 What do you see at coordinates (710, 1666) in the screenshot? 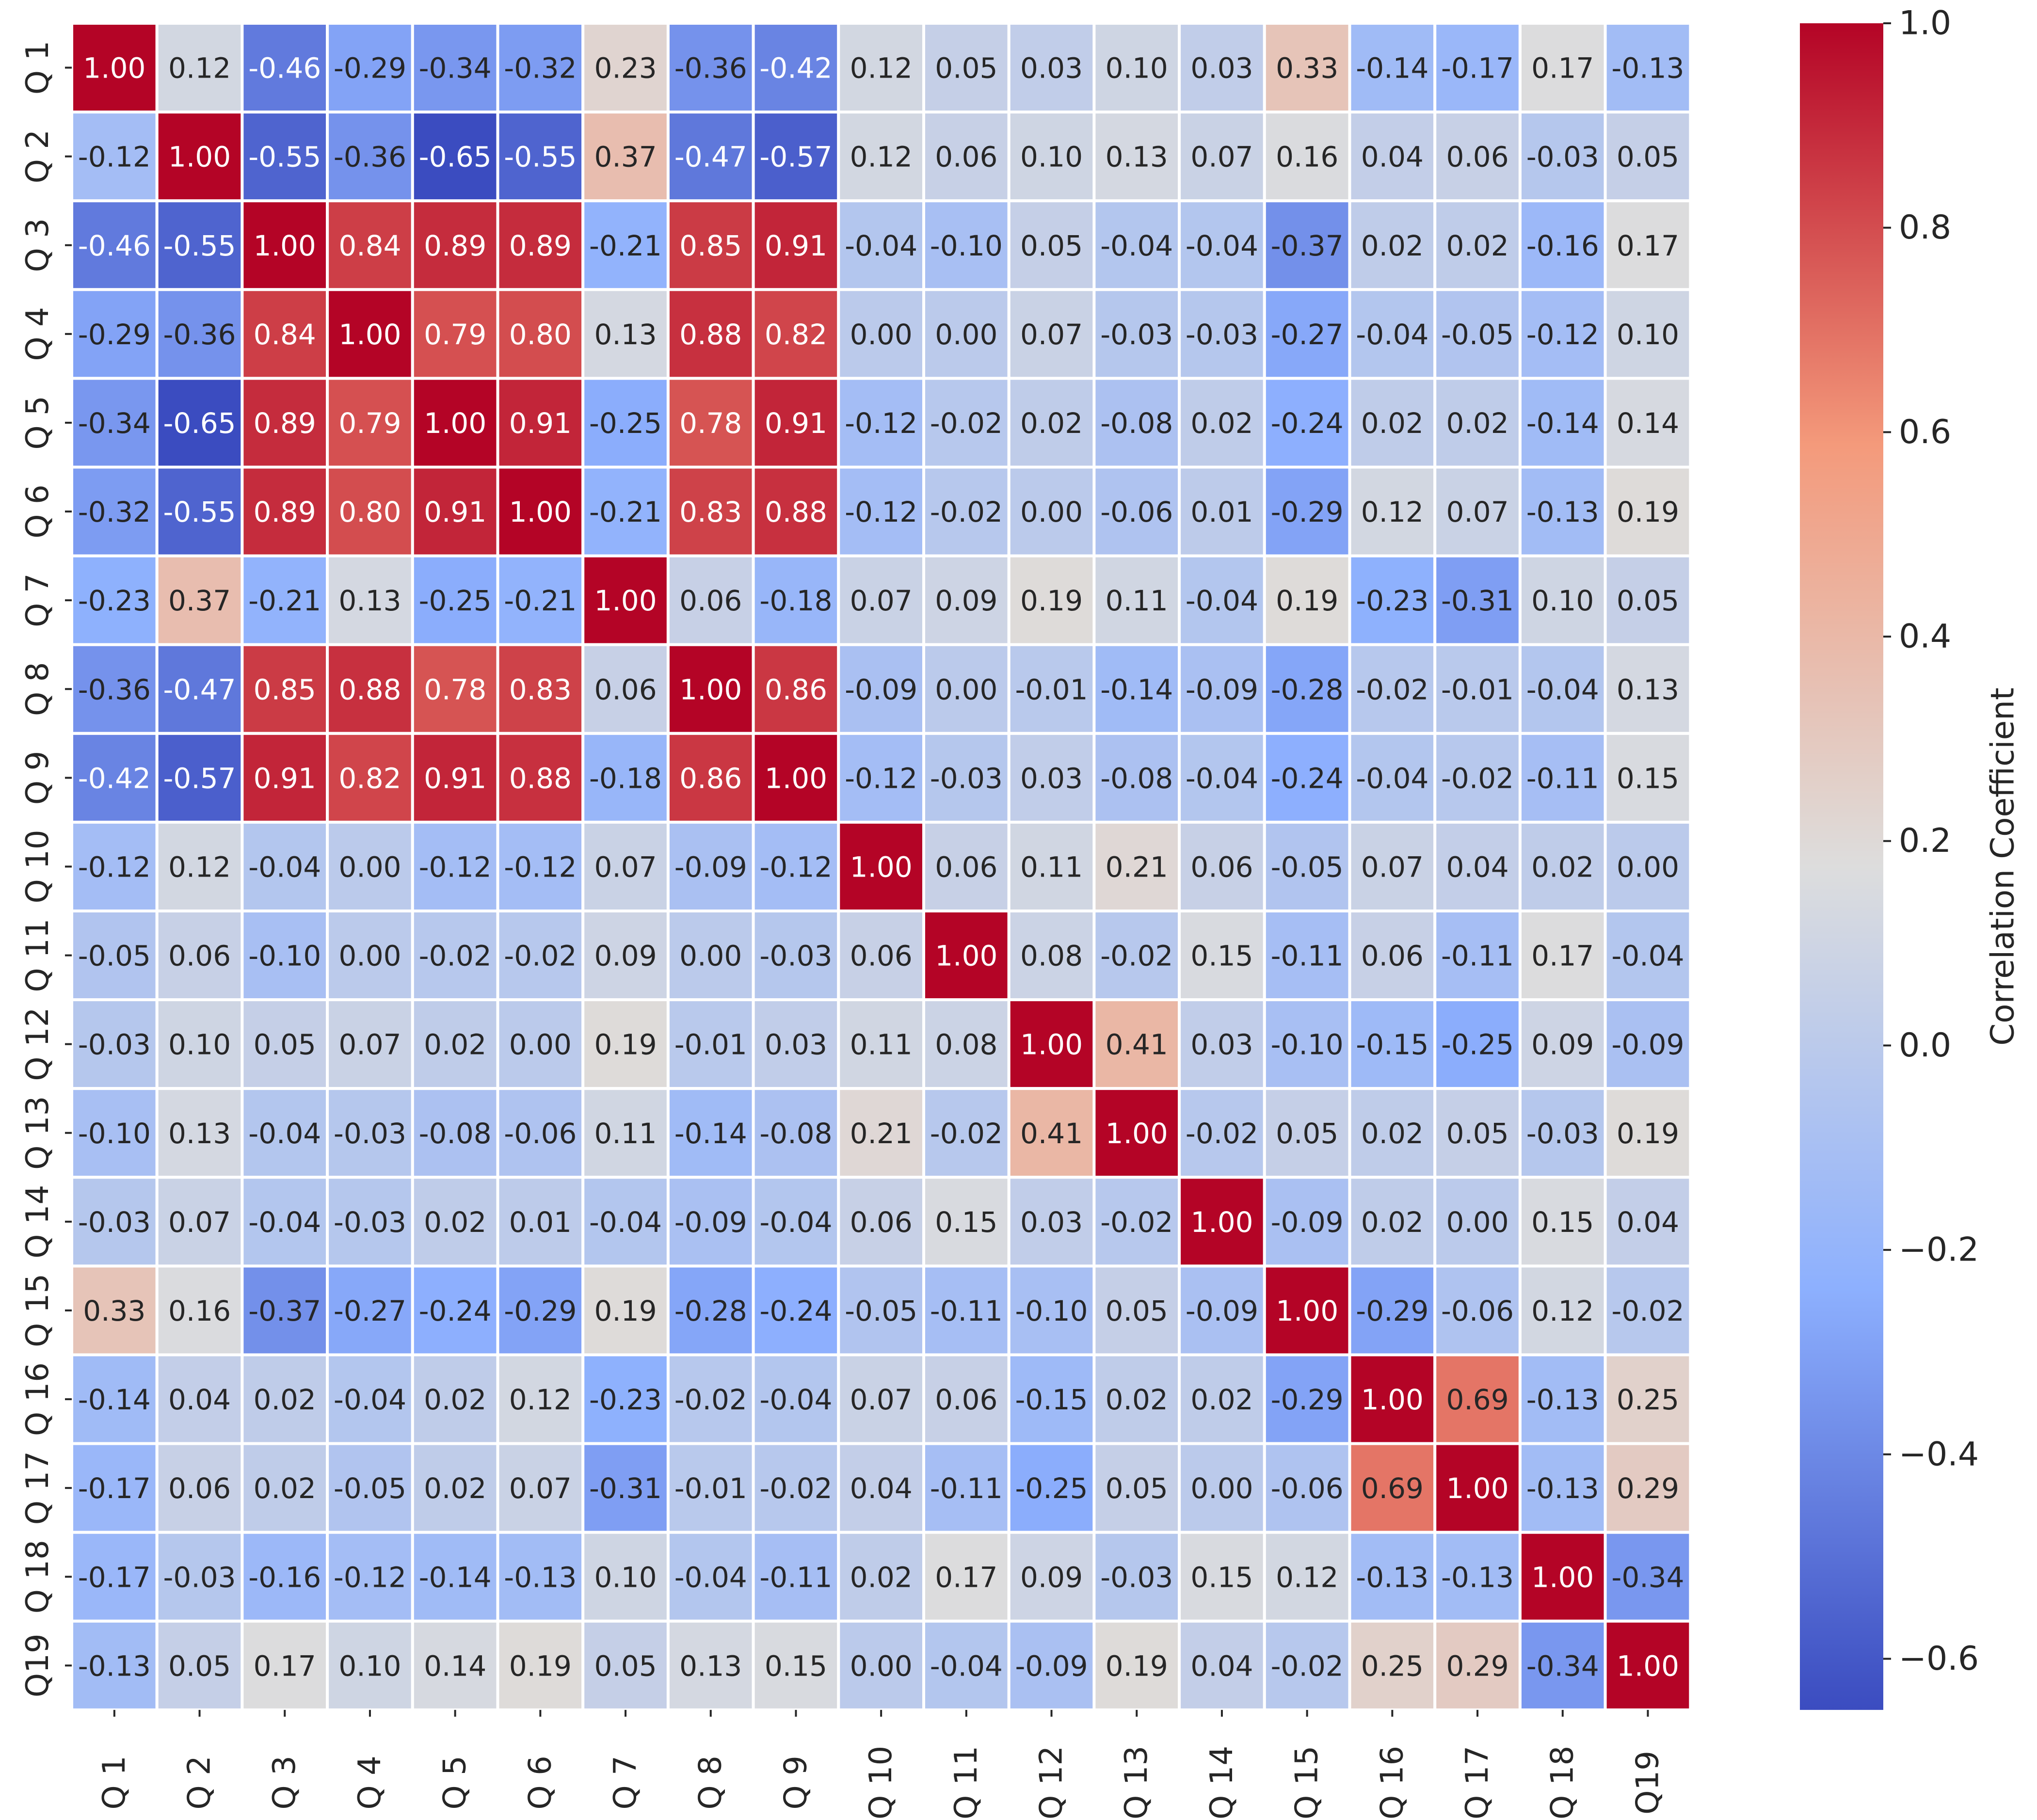
I see `cell-value-label: 0.13` at bounding box center [710, 1666].